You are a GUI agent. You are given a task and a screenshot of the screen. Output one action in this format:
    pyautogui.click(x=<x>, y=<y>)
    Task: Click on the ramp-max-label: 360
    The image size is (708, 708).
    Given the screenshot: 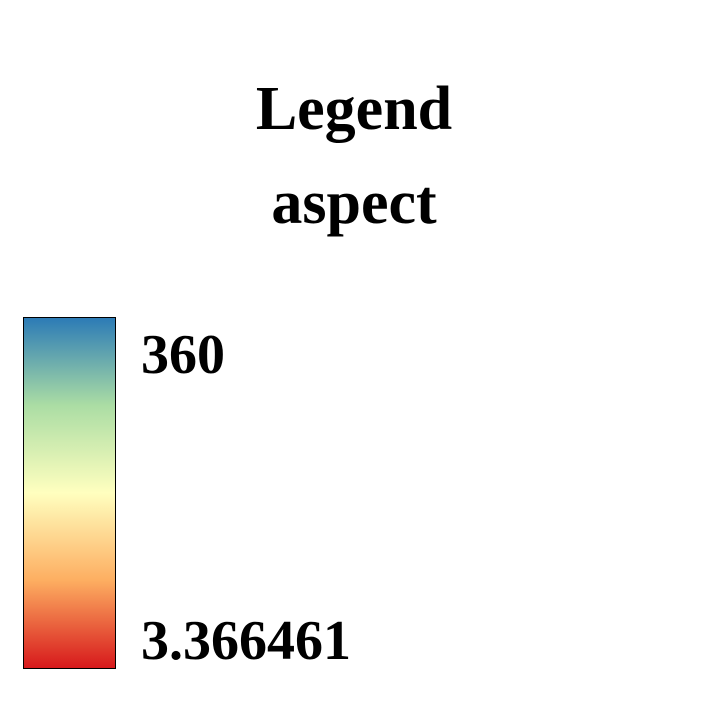 What is the action you would take?
    pyautogui.click(x=183, y=355)
    